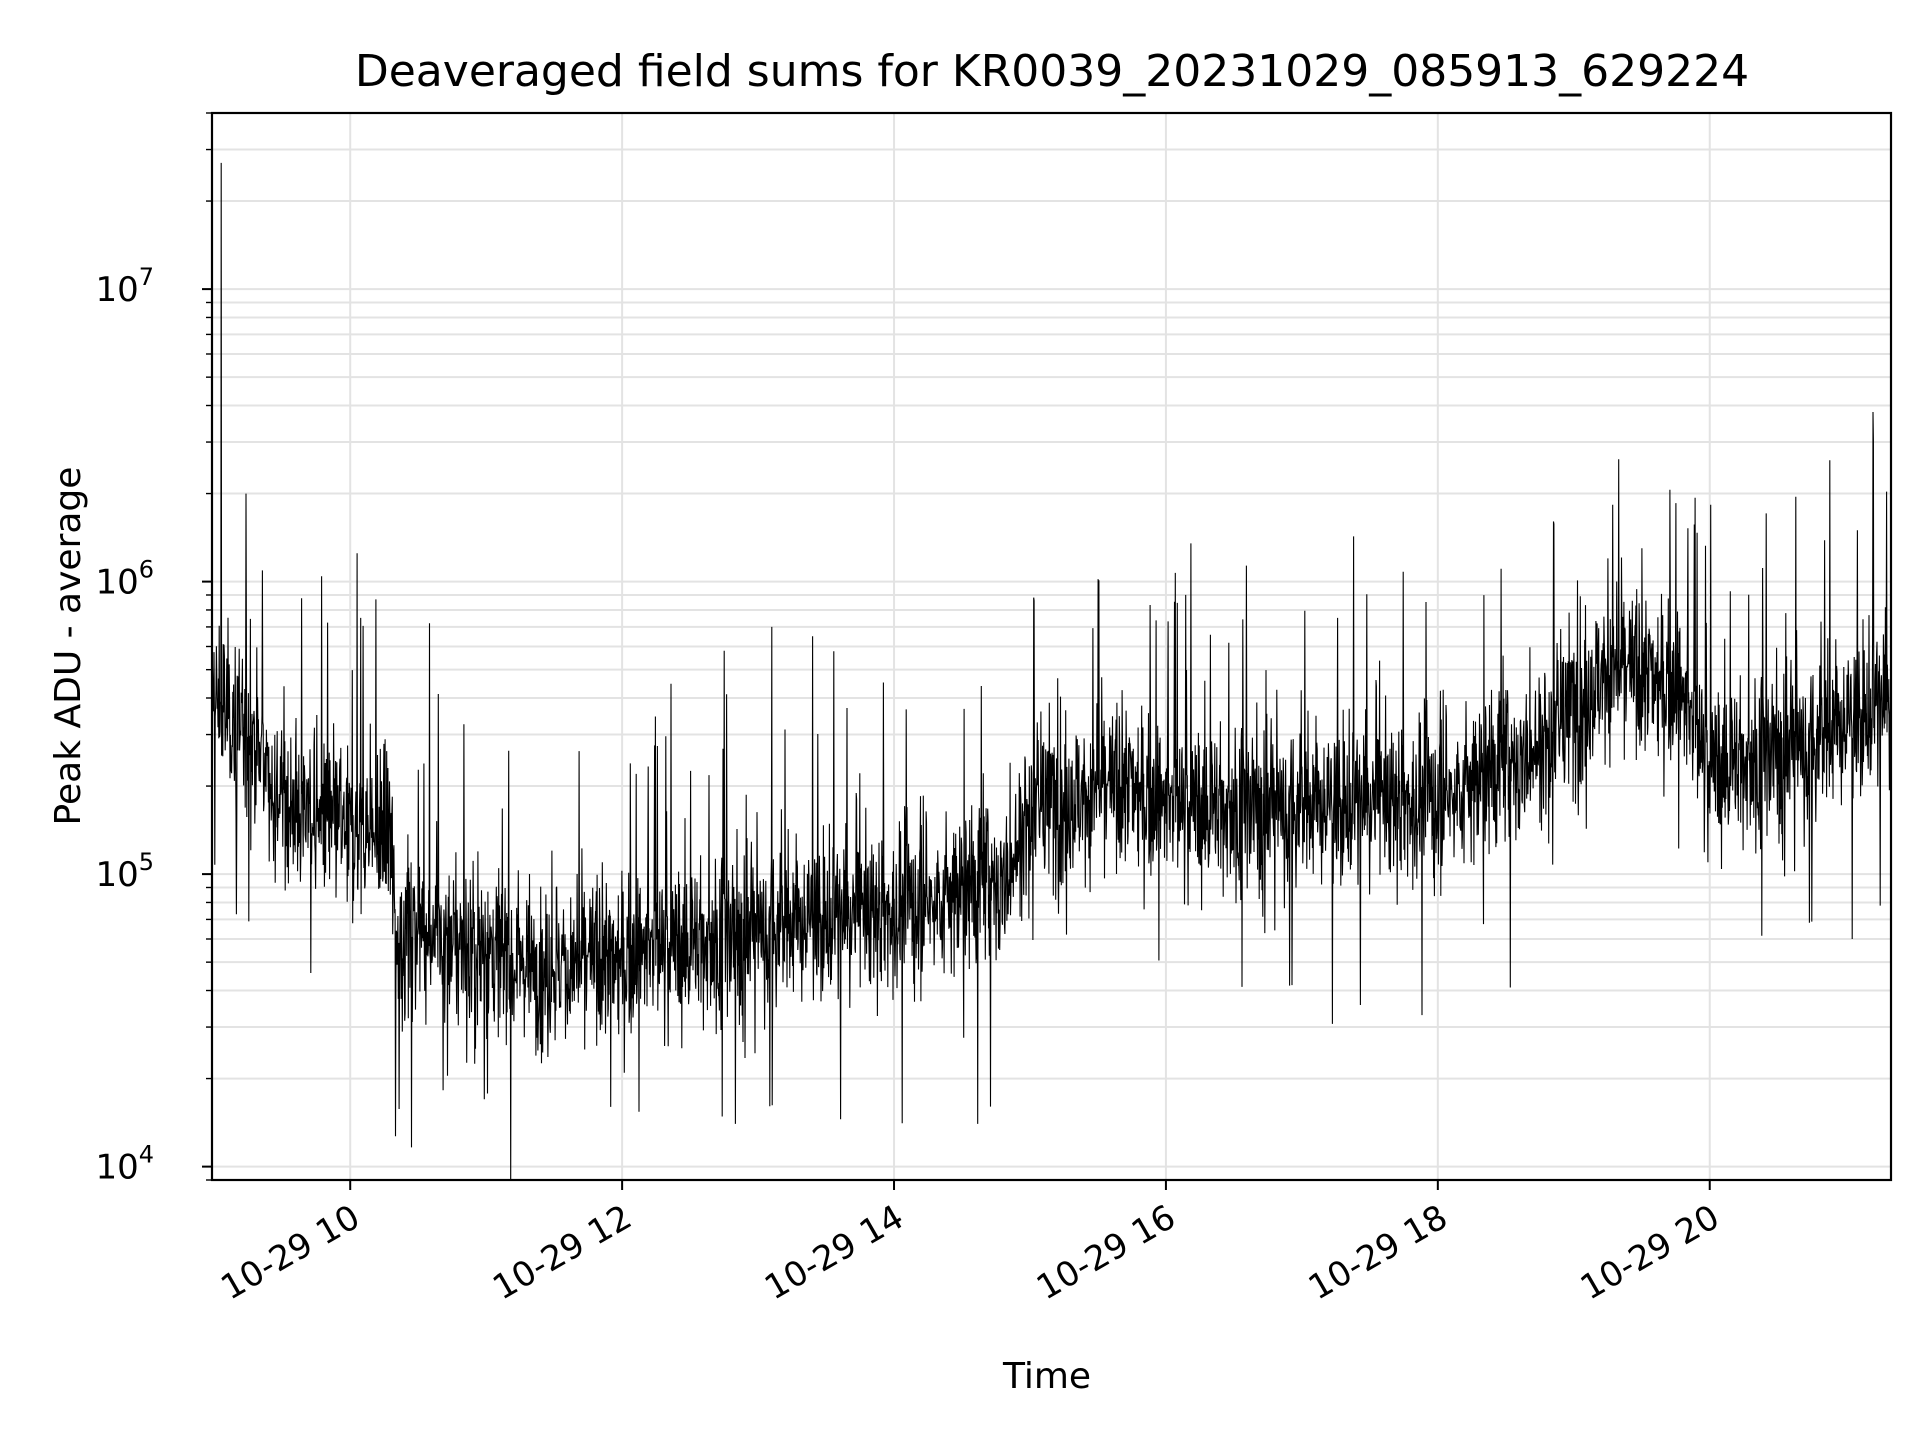  Describe the element at coordinates (68, 646) in the screenshot. I see `y-axis-label: Peak ADU - average` at that location.